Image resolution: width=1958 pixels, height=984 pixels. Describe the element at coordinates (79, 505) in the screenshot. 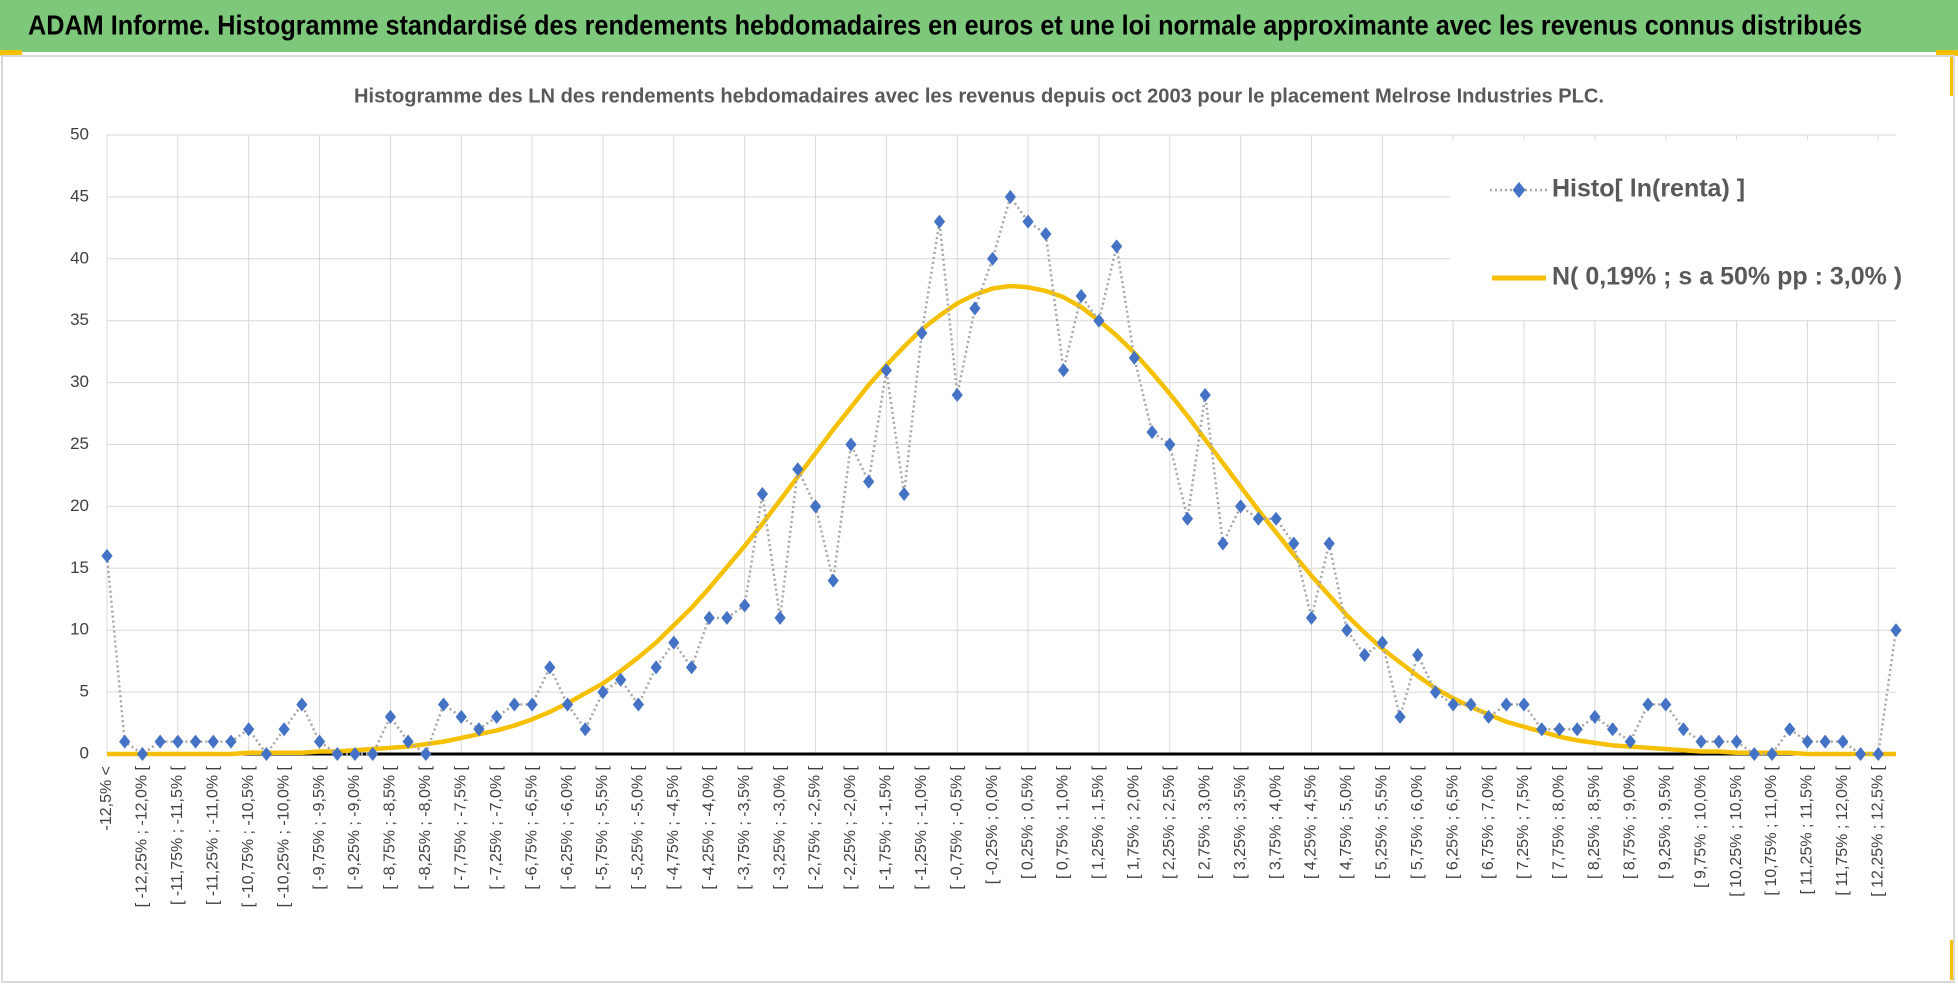

I see `y-tick-label: 20` at that location.